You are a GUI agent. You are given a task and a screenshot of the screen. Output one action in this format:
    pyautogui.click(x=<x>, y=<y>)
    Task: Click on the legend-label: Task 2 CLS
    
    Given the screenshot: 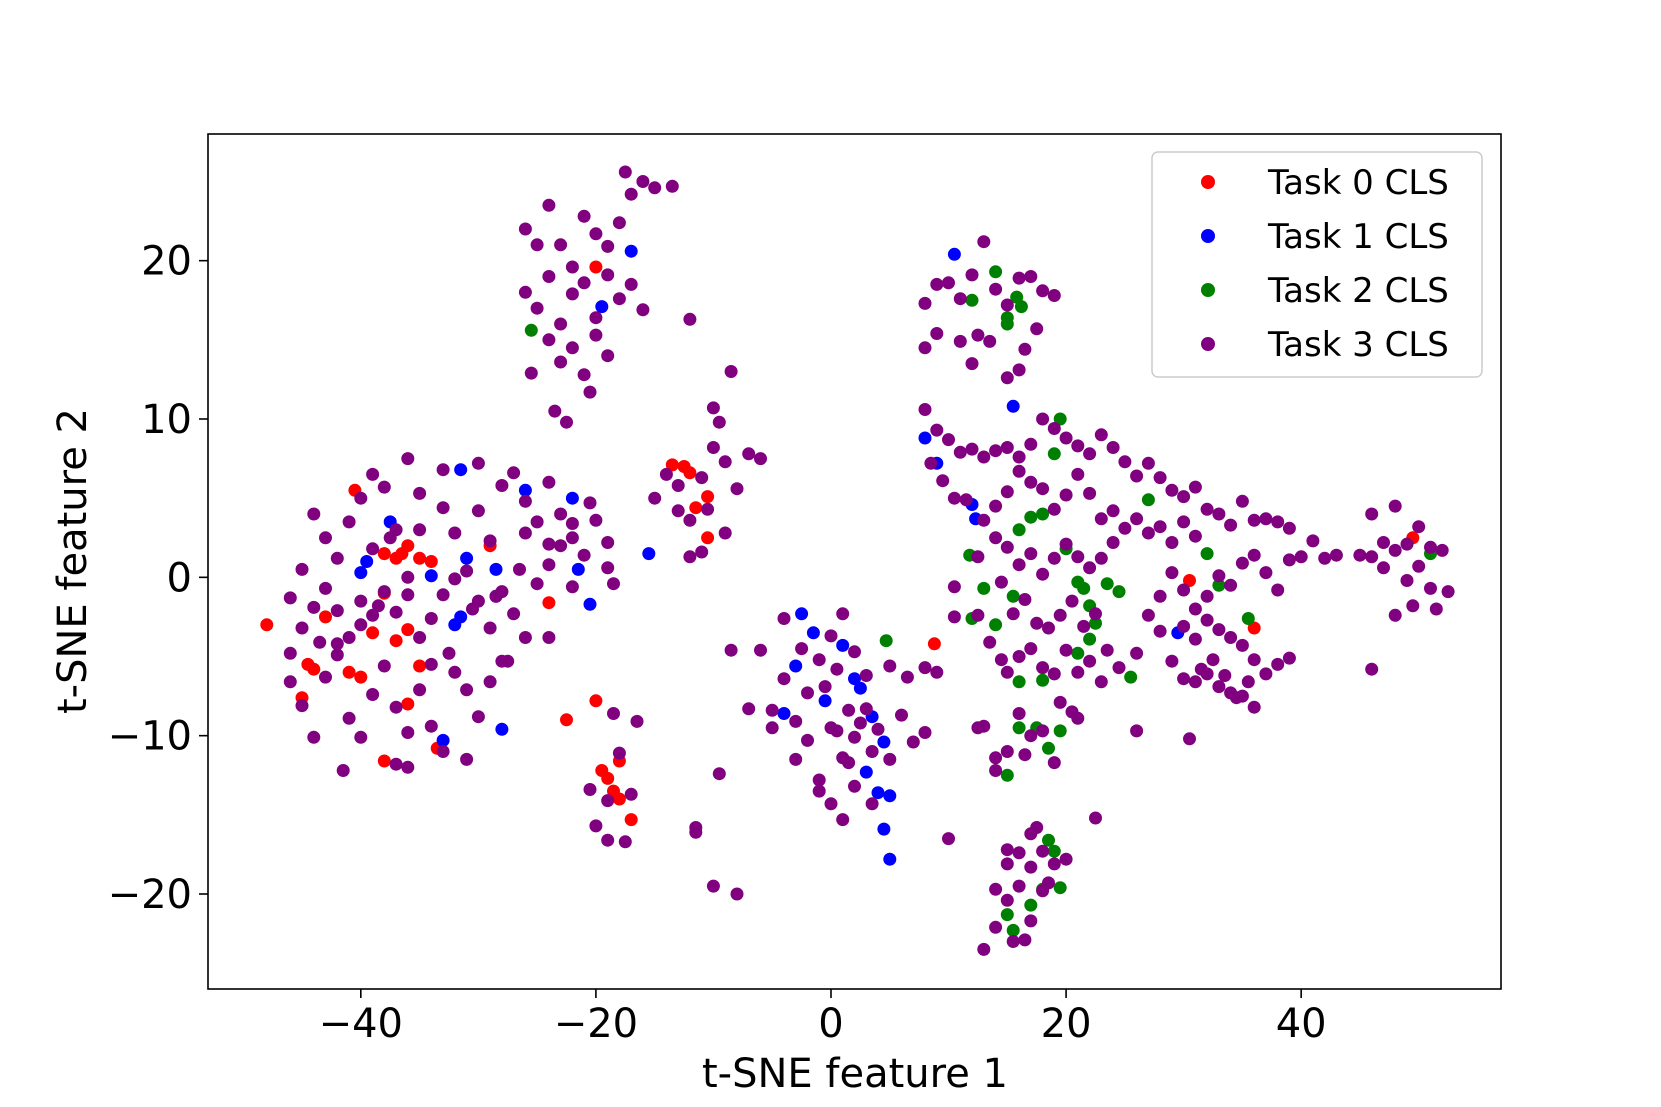 What is the action you would take?
    pyautogui.click(x=1358, y=291)
    